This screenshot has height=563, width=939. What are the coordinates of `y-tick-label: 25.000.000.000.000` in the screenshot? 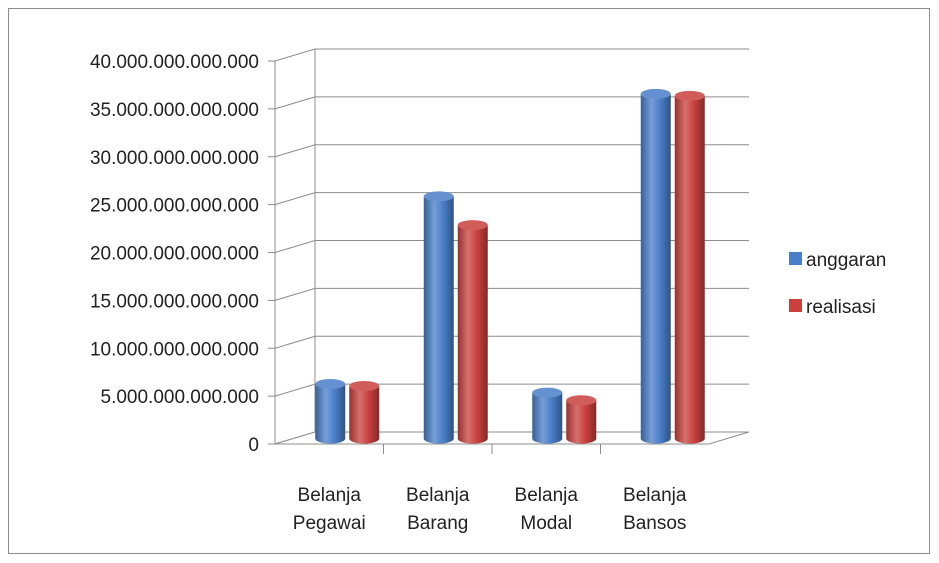 It's located at (174, 206).